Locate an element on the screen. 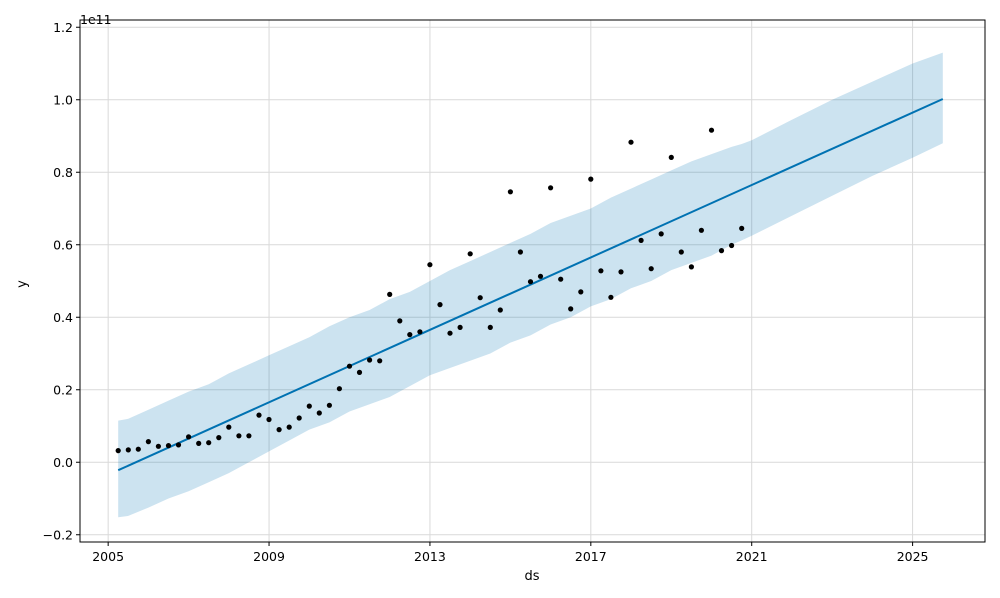  y-tick-label: −0.2 is located at coordinates (58, 534).